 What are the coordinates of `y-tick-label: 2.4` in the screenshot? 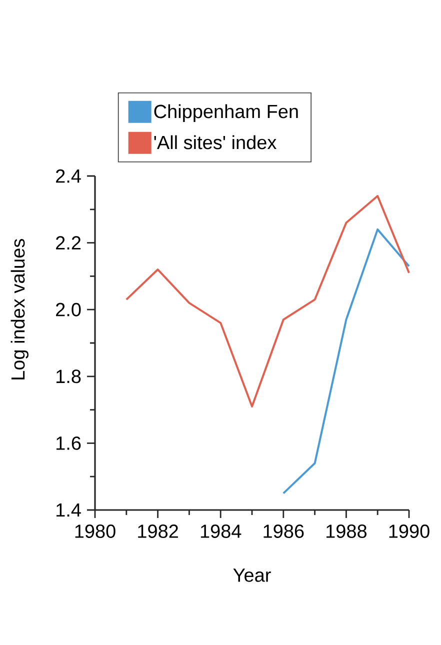 It's located at (68, 176).